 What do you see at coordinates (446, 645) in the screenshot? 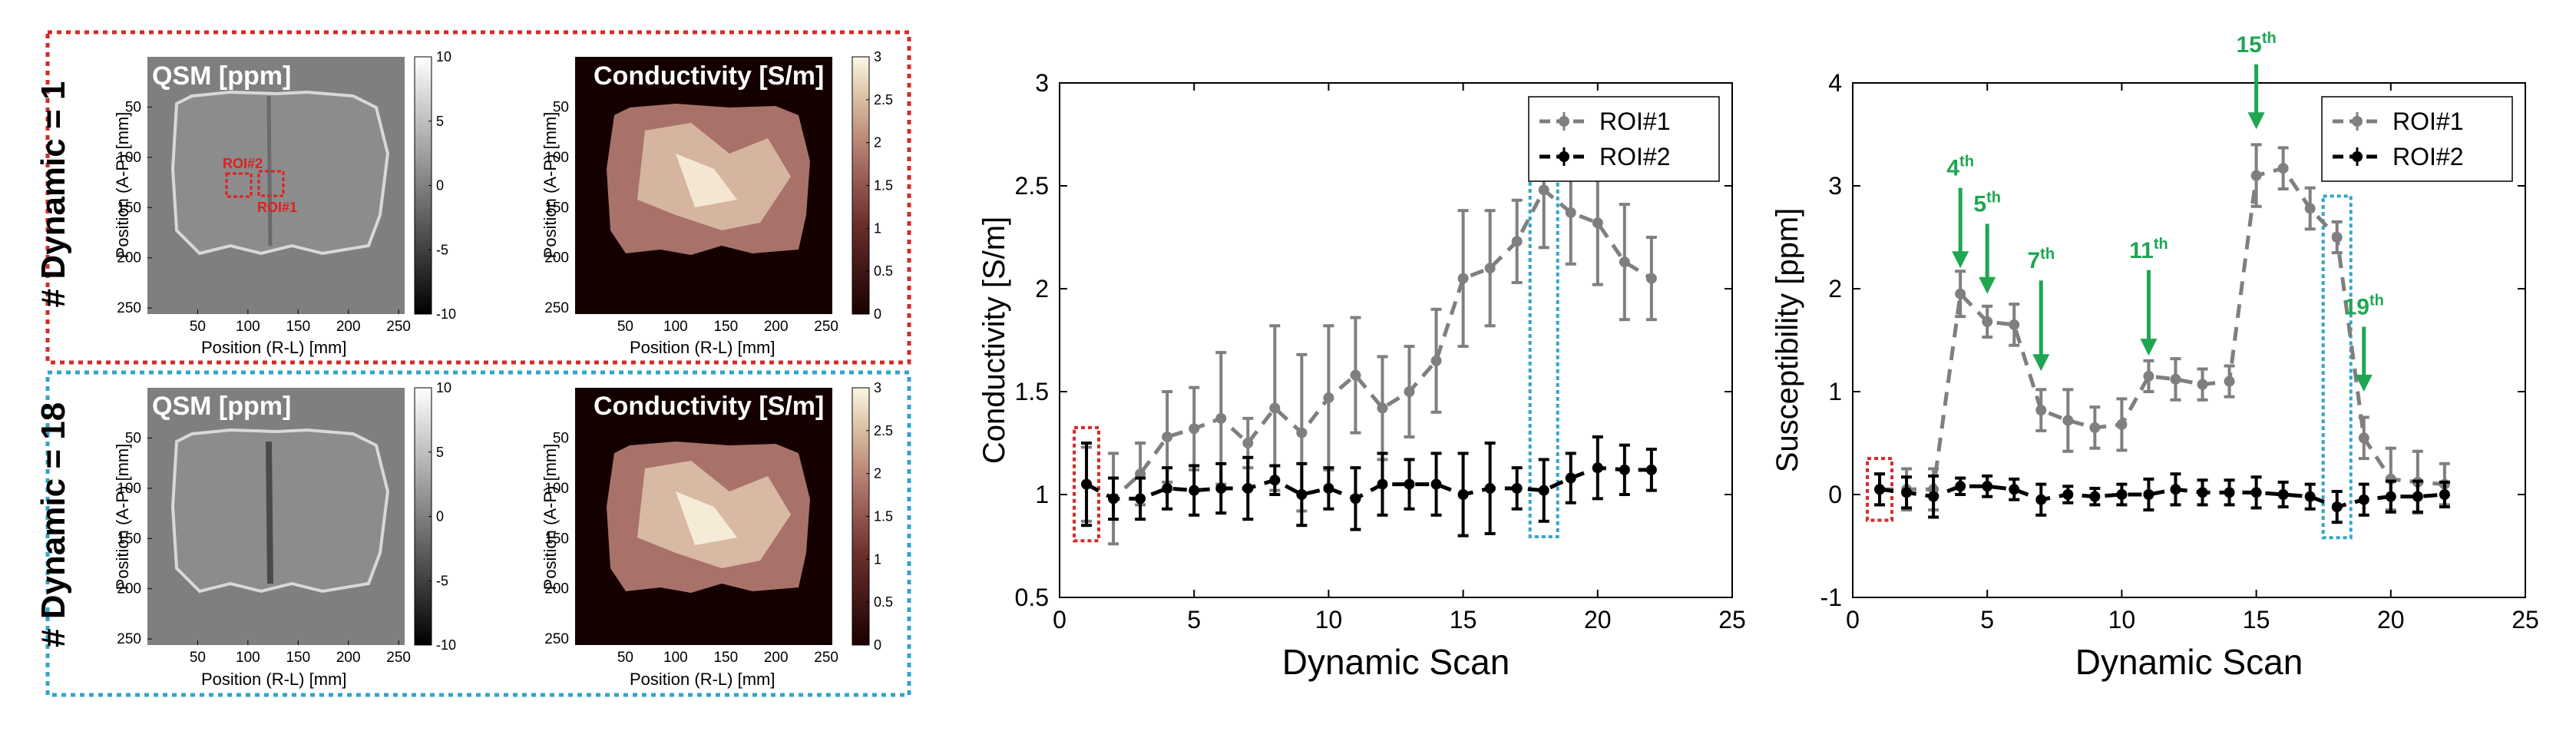
I see `colorbar-tick-label: -10` at bounding box center [446, 645].